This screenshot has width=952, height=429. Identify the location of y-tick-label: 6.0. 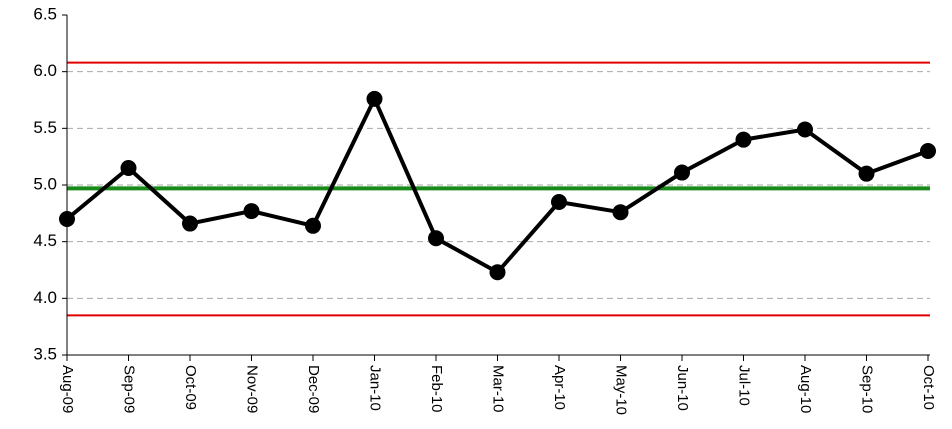
(45, 70).